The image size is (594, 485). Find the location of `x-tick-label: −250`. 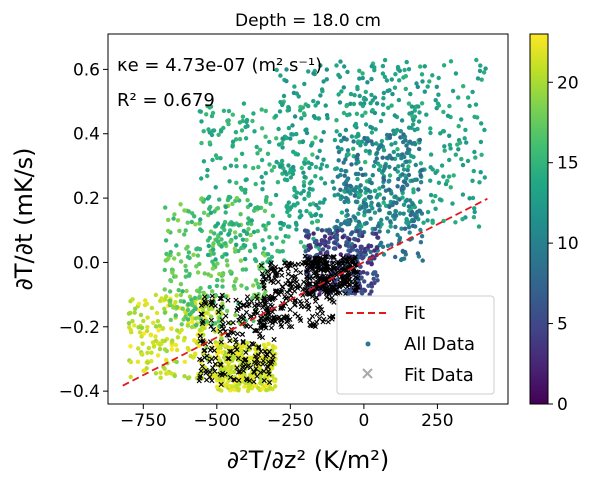

x-tick-label: −250 is located at coordinates (290, 421).